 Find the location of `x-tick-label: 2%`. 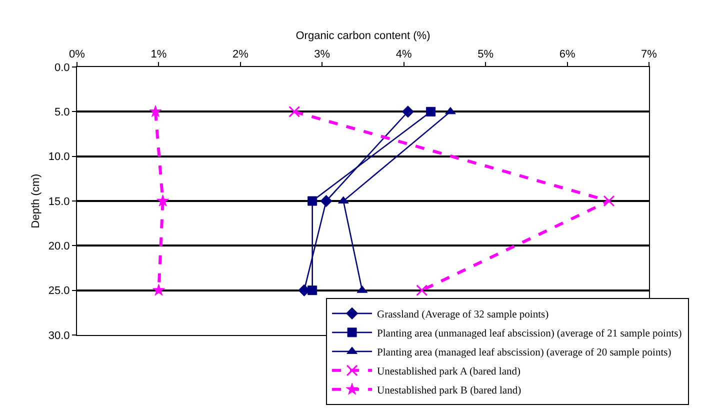

x-tick-label: 2% is located at coordinates (240, 54).